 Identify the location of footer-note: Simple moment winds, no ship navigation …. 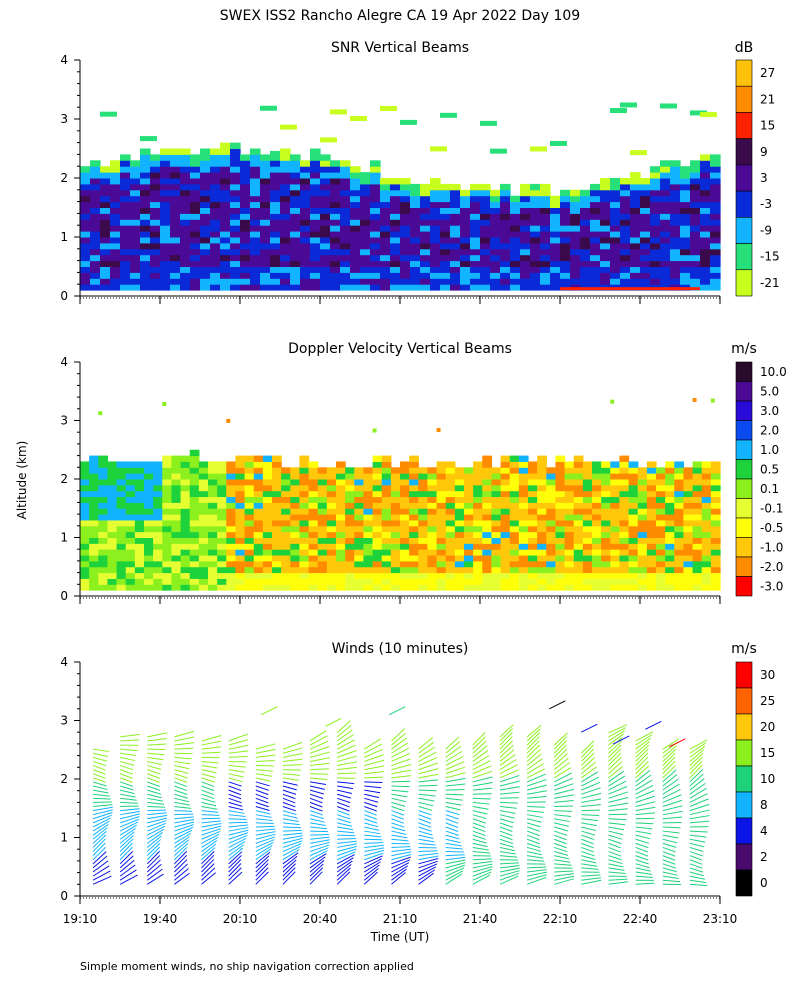
(247, 966).